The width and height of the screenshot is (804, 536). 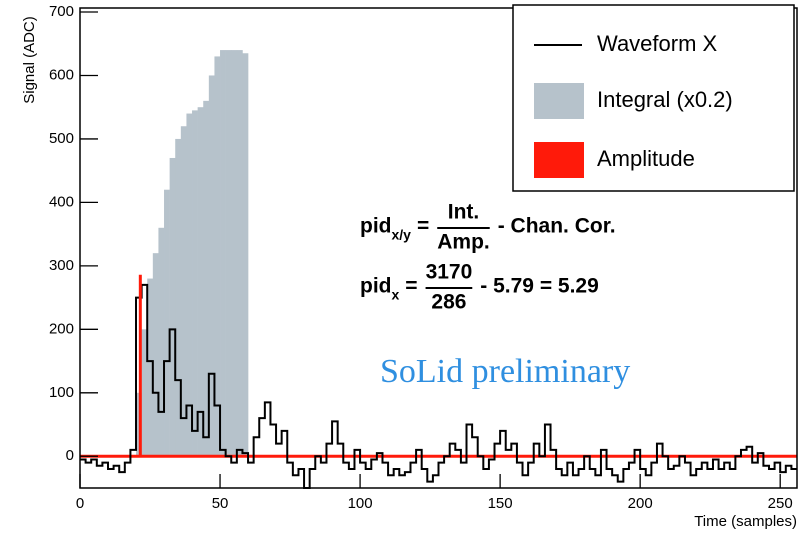 What do you see at coordinates (500, 503) in the screenshot?
I see `x-tick-label: 150` at bounding box center [500, 503].